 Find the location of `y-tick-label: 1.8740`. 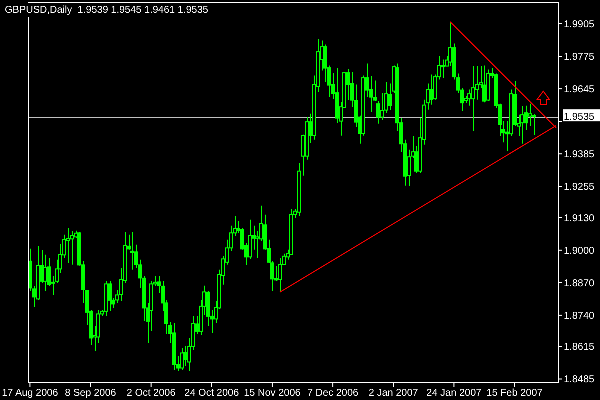

y-tick-label: 1.8740 is located at coordinates (580, 316).